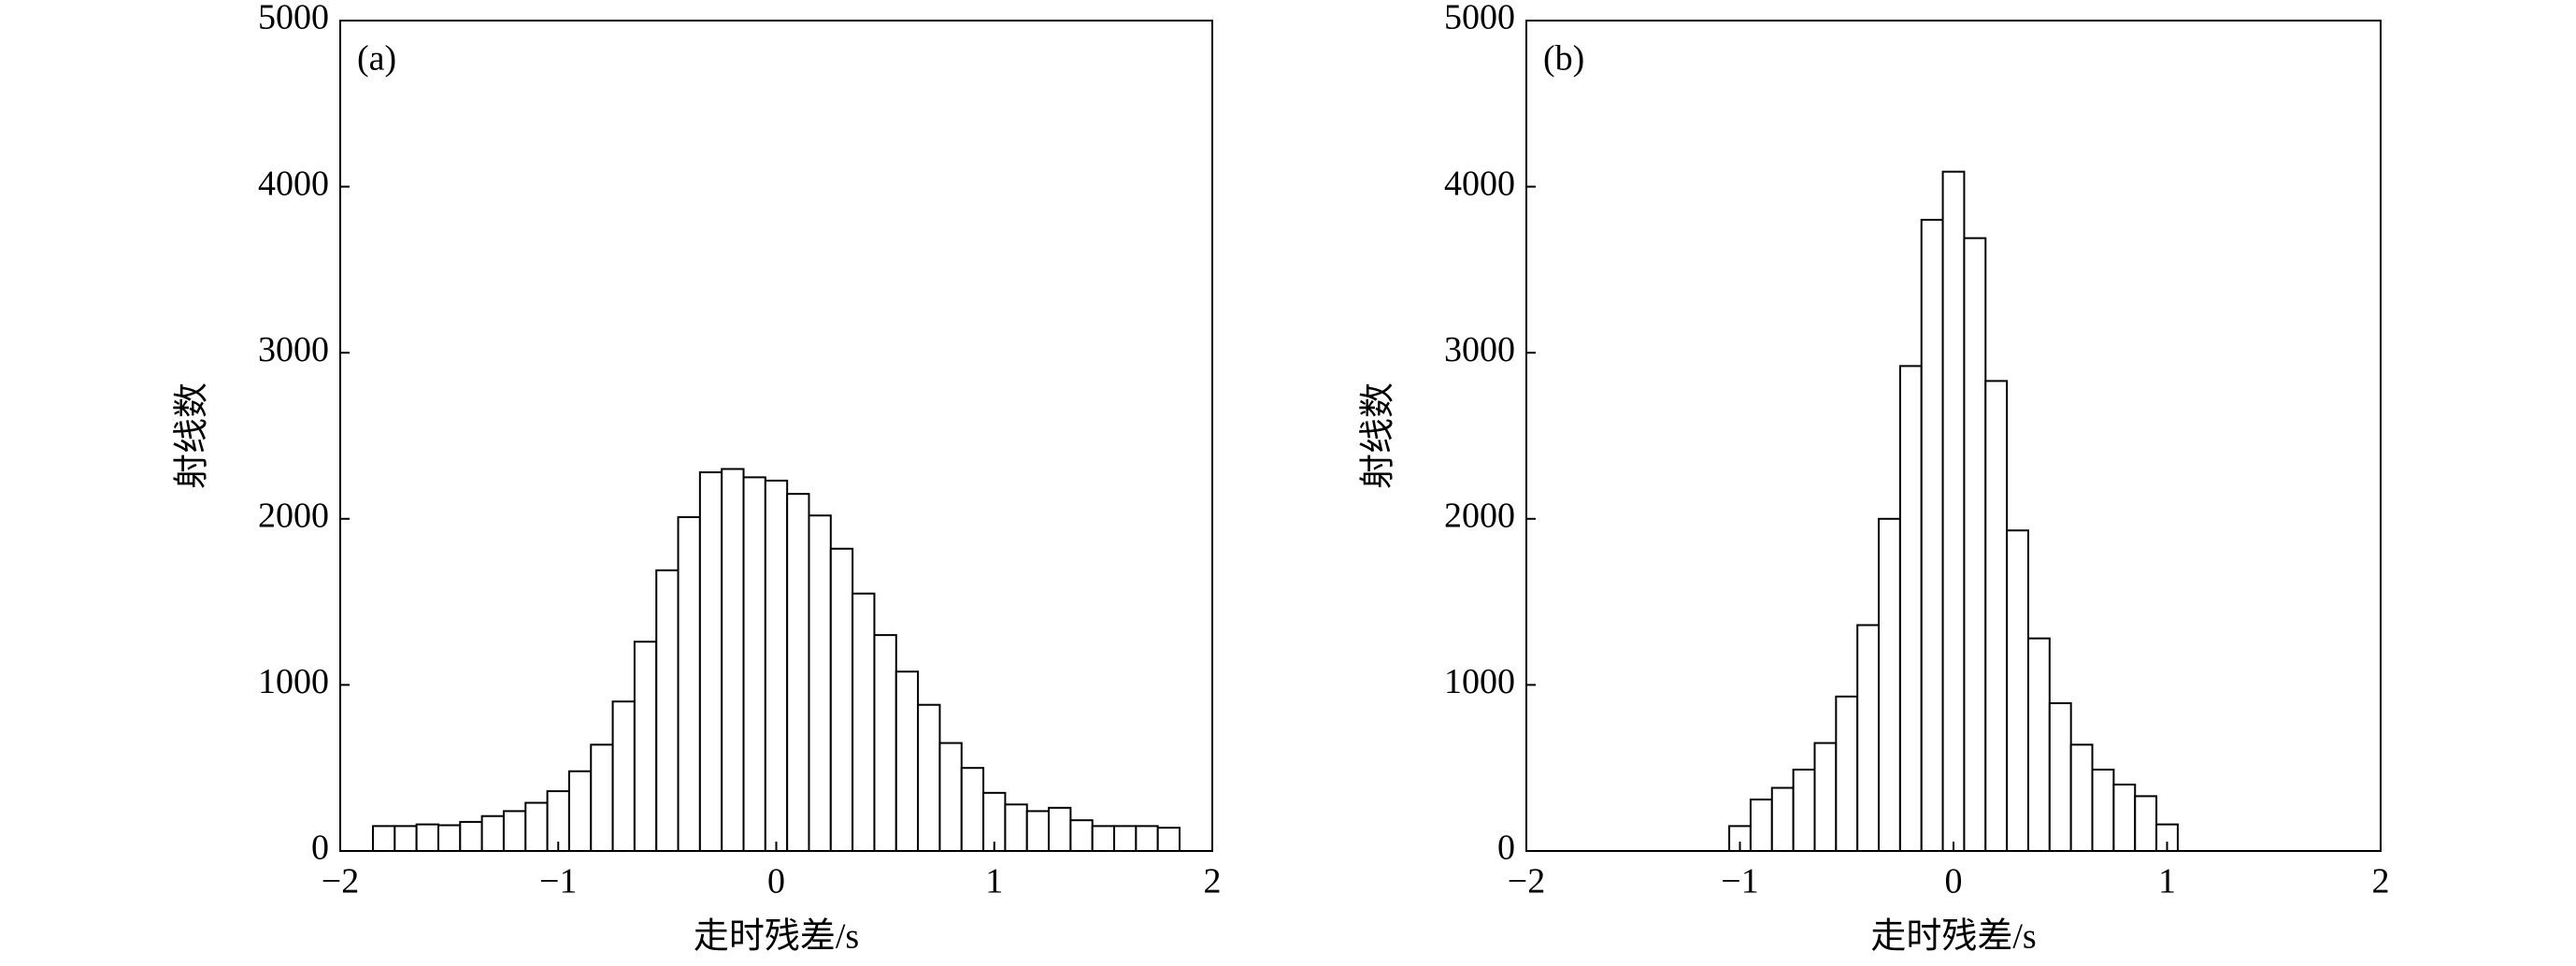  Describe the element at coordinates (1563, 59) in the screenshot. I see `panel-label: (b)` at that location.